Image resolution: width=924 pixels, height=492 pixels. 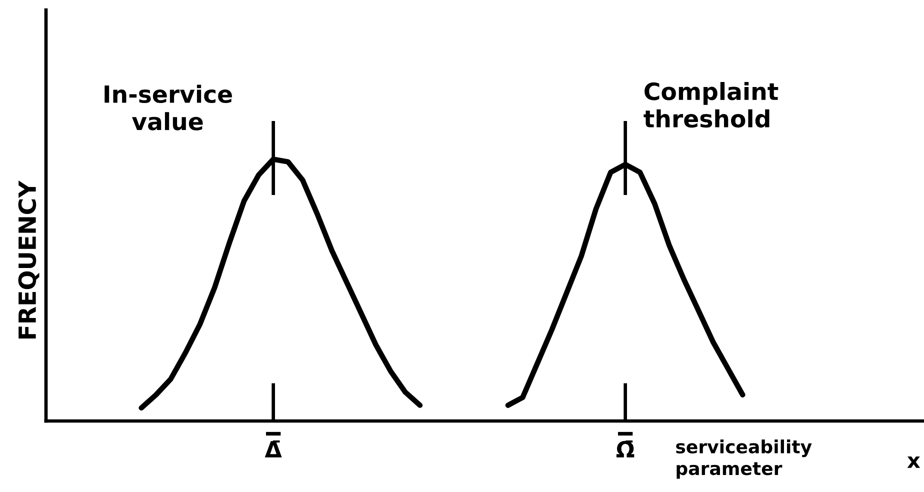 I want to click on ref-line-label: Complaint threshold, so click(x=711, y=105).